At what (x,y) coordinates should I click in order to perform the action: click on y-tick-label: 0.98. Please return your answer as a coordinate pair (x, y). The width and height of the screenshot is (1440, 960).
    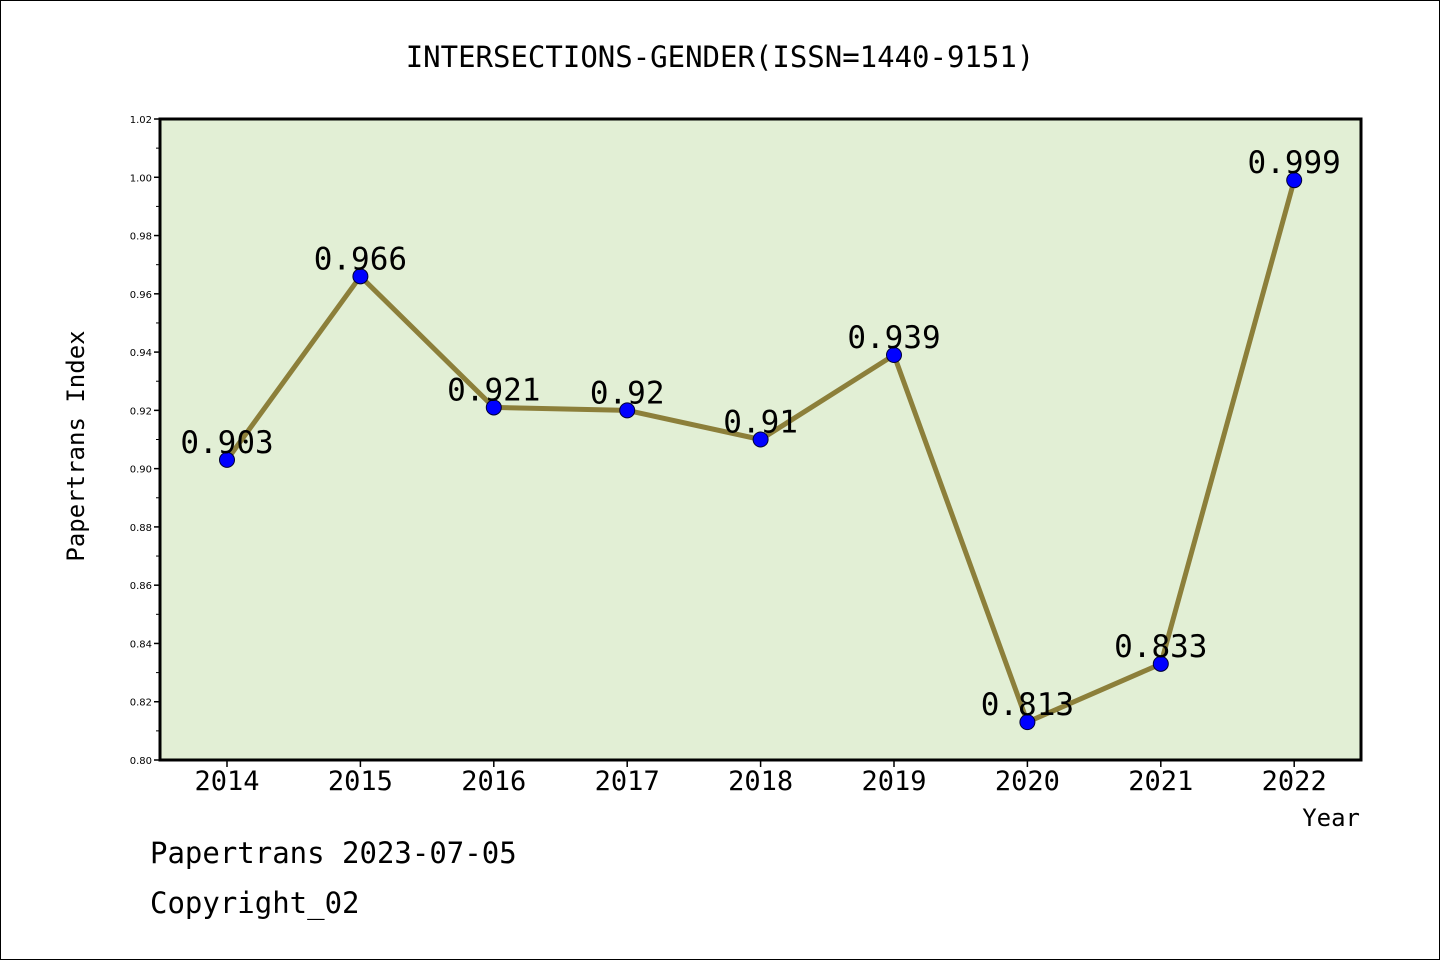
    Looking at the image, I should click on (141, 237).